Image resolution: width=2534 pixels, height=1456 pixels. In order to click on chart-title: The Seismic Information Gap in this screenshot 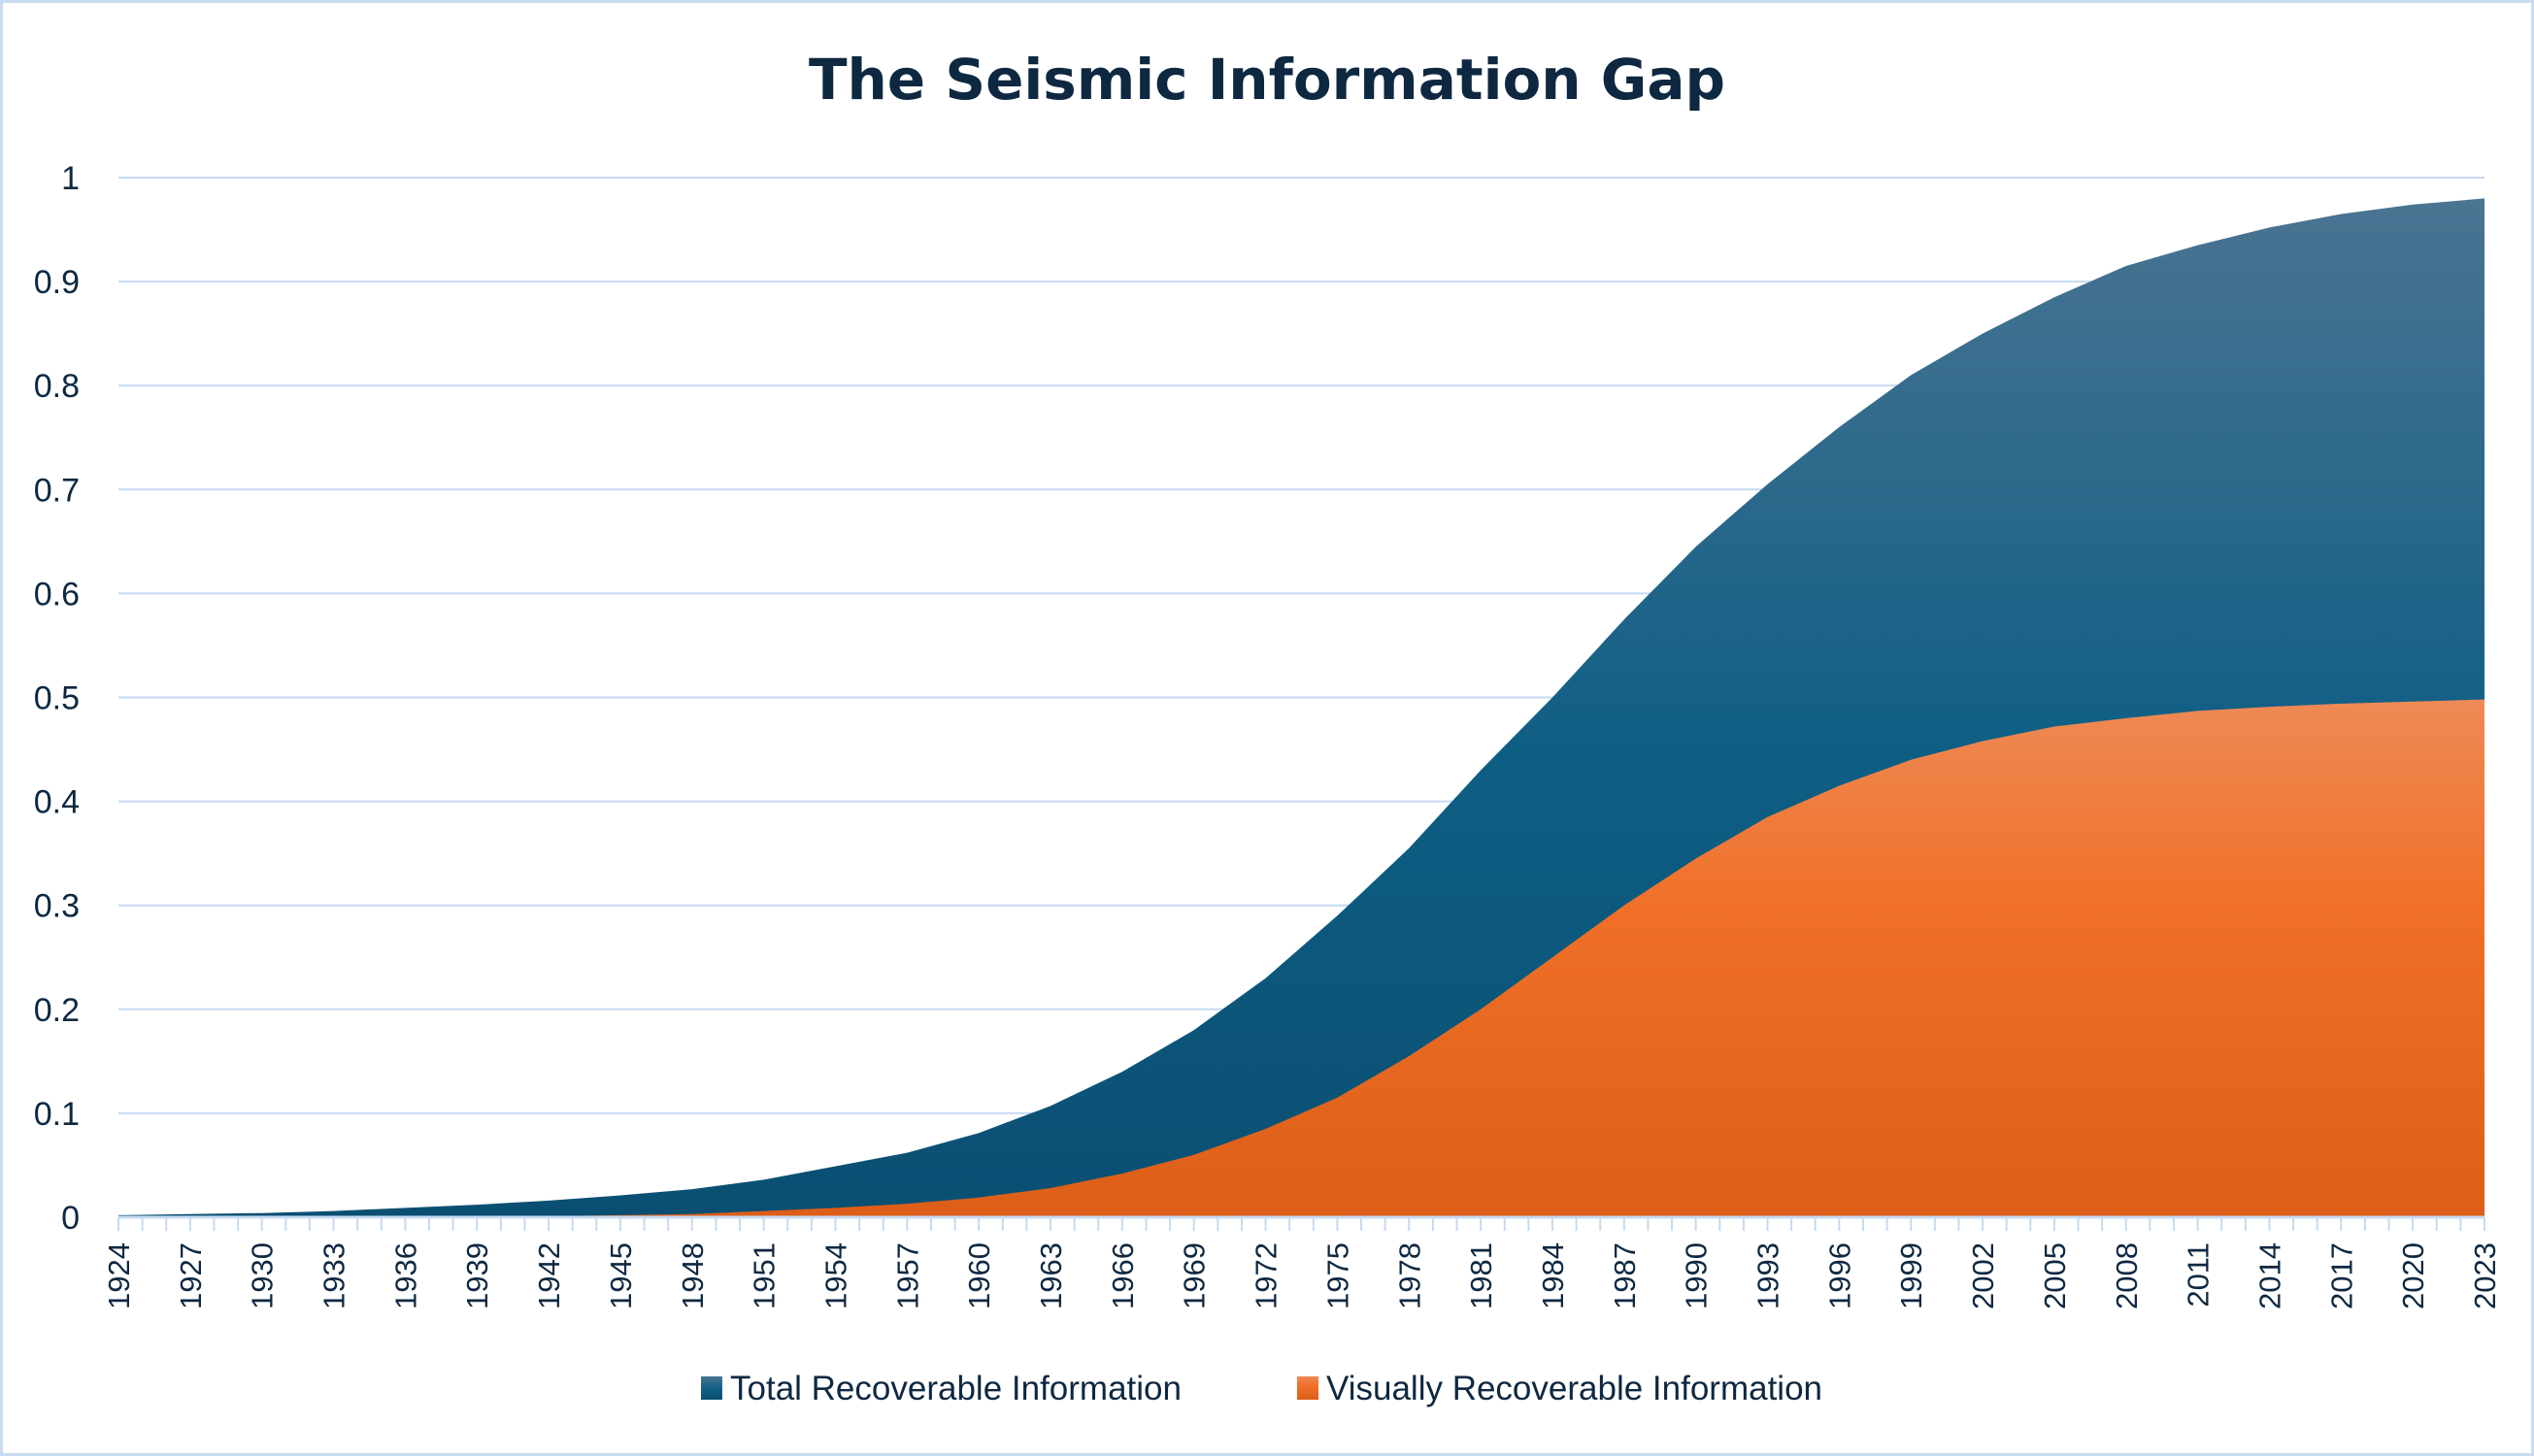, I will do `click(1267, 80)`.